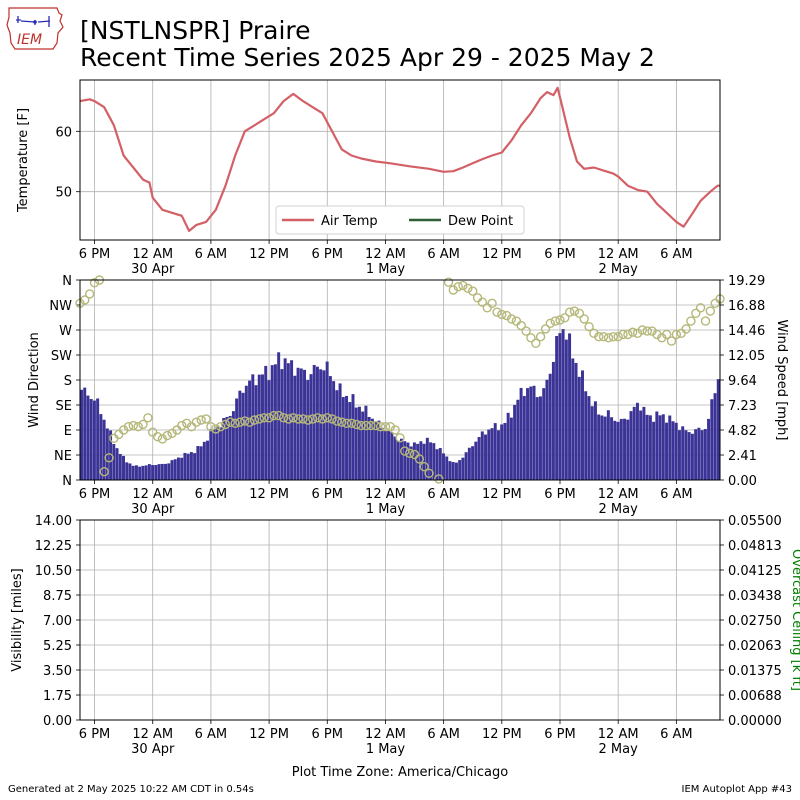 The width and height of the screenshot is (800, 800). Describe the element at coordinates (67, 281) in the screenshot. I see `direction-tick-label: N` at that location.